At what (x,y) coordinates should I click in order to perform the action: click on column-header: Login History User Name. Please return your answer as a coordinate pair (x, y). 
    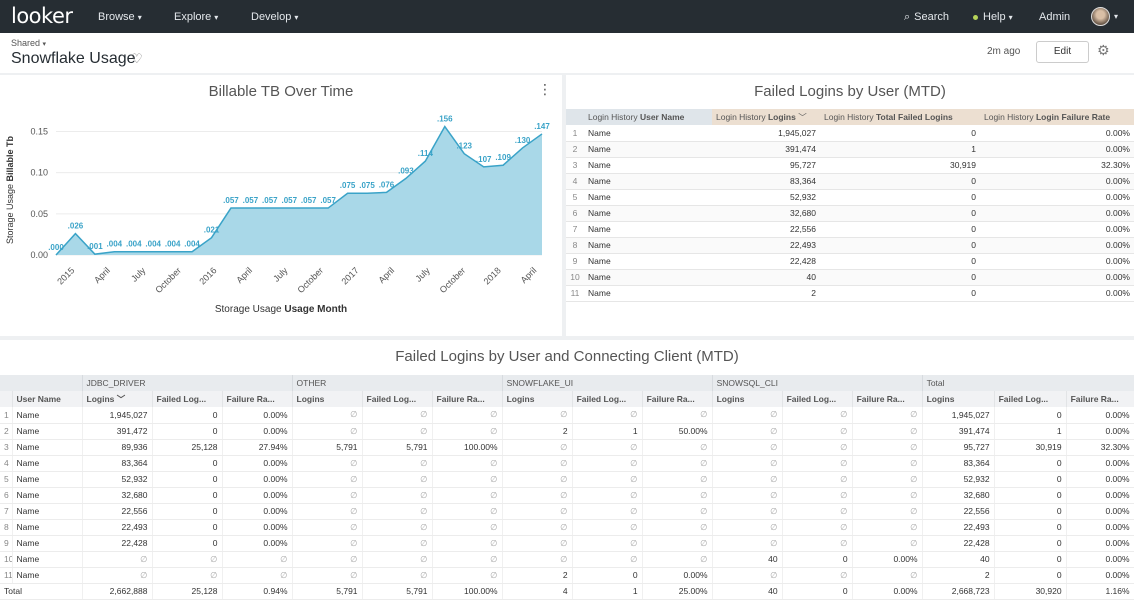
    Looking at the image, I should click on (648, 117).